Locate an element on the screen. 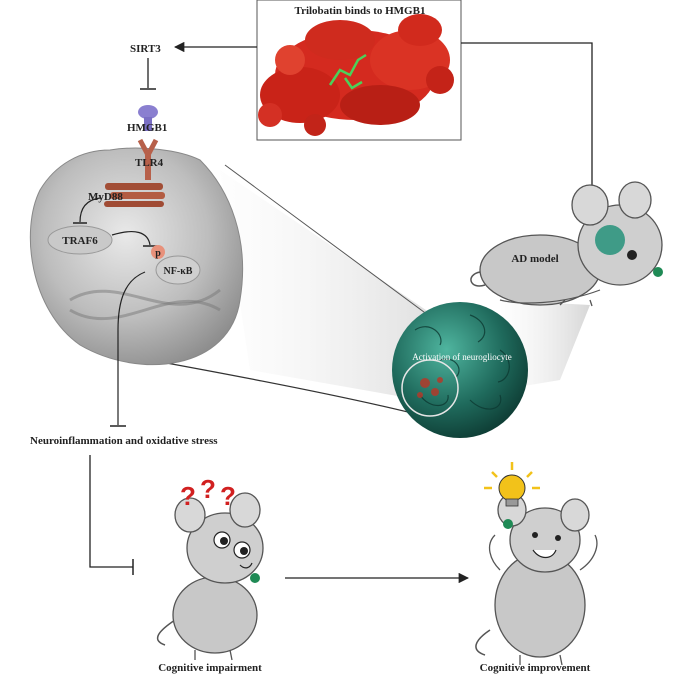 The height and width of the screenshot is (678, 674). myd88-to-traf6 is located at coordinates (87, 210).